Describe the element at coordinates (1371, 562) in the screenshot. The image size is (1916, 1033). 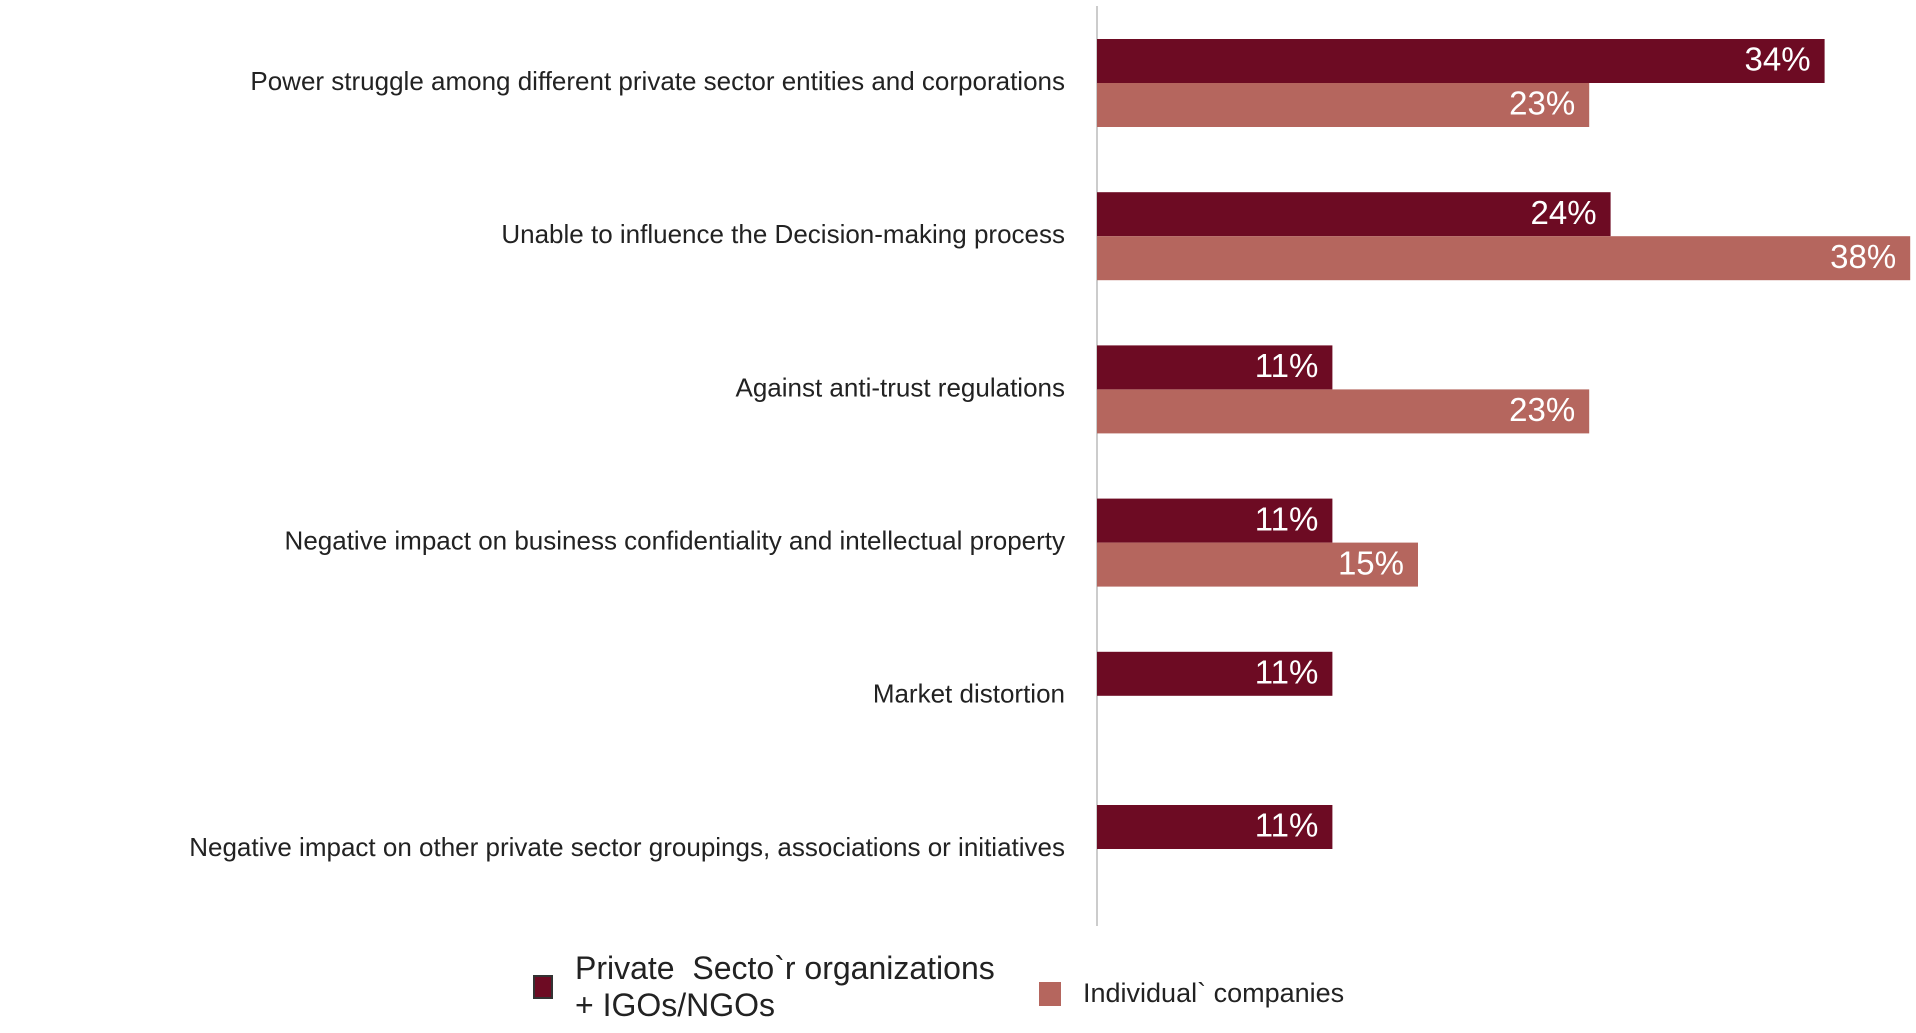
I see `value-label: 15%` at that location.